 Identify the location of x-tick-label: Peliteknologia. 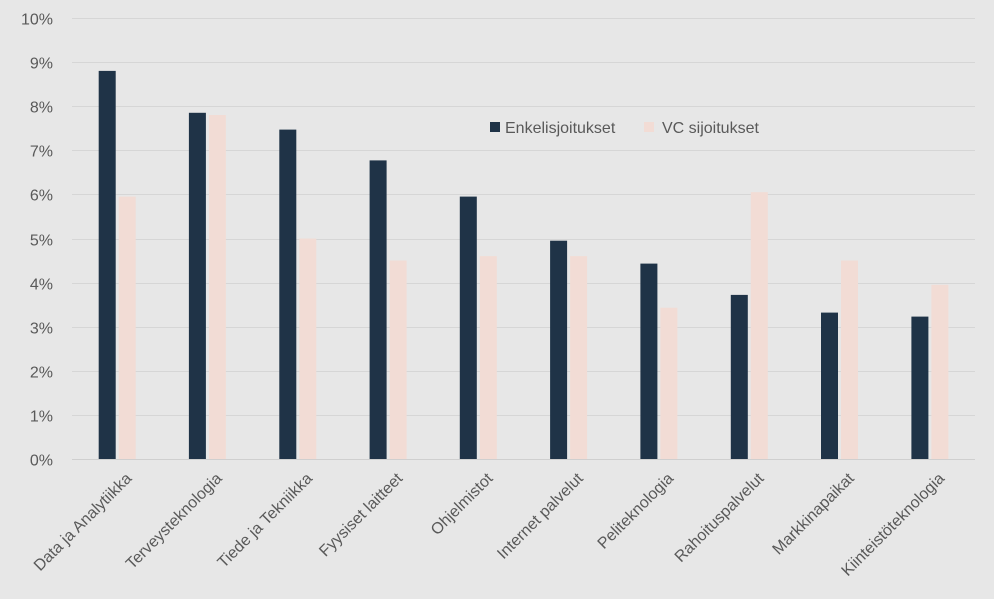
(636, 511).